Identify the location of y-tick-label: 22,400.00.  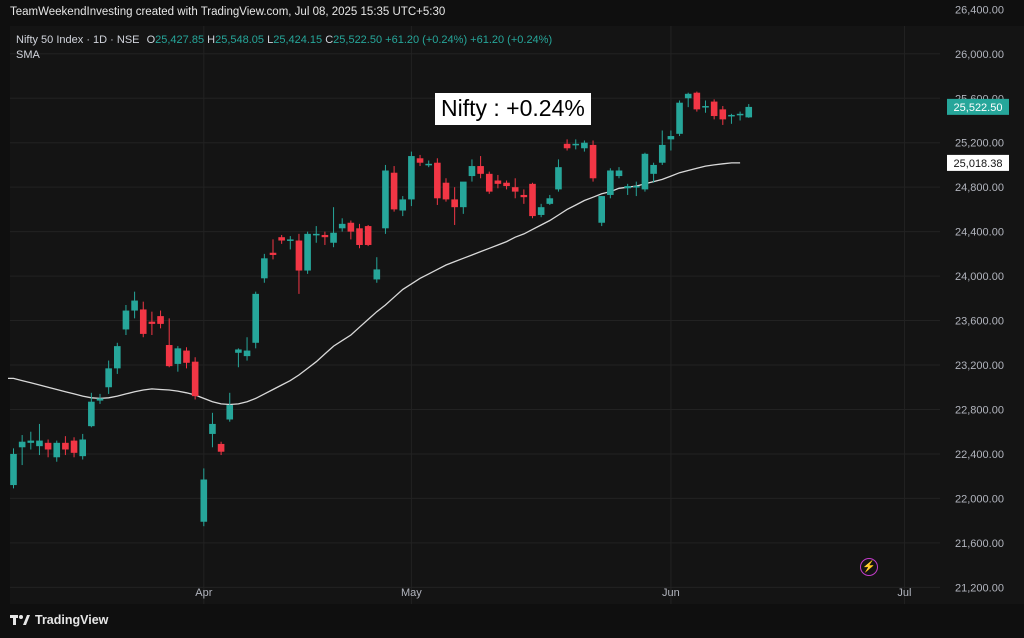
(979, 455).